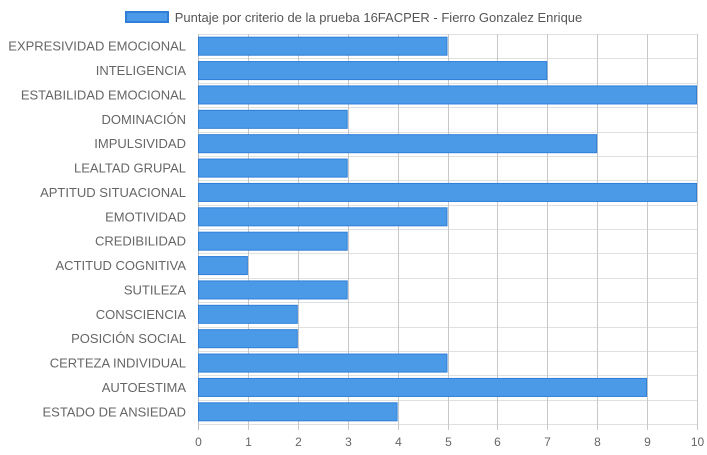 This screenshot has height=455, width=707. Describe the element at coordinates (128, 338) in the screenshot. I see `y-tick-label: POSICIÓN SOCIAL` at that location.